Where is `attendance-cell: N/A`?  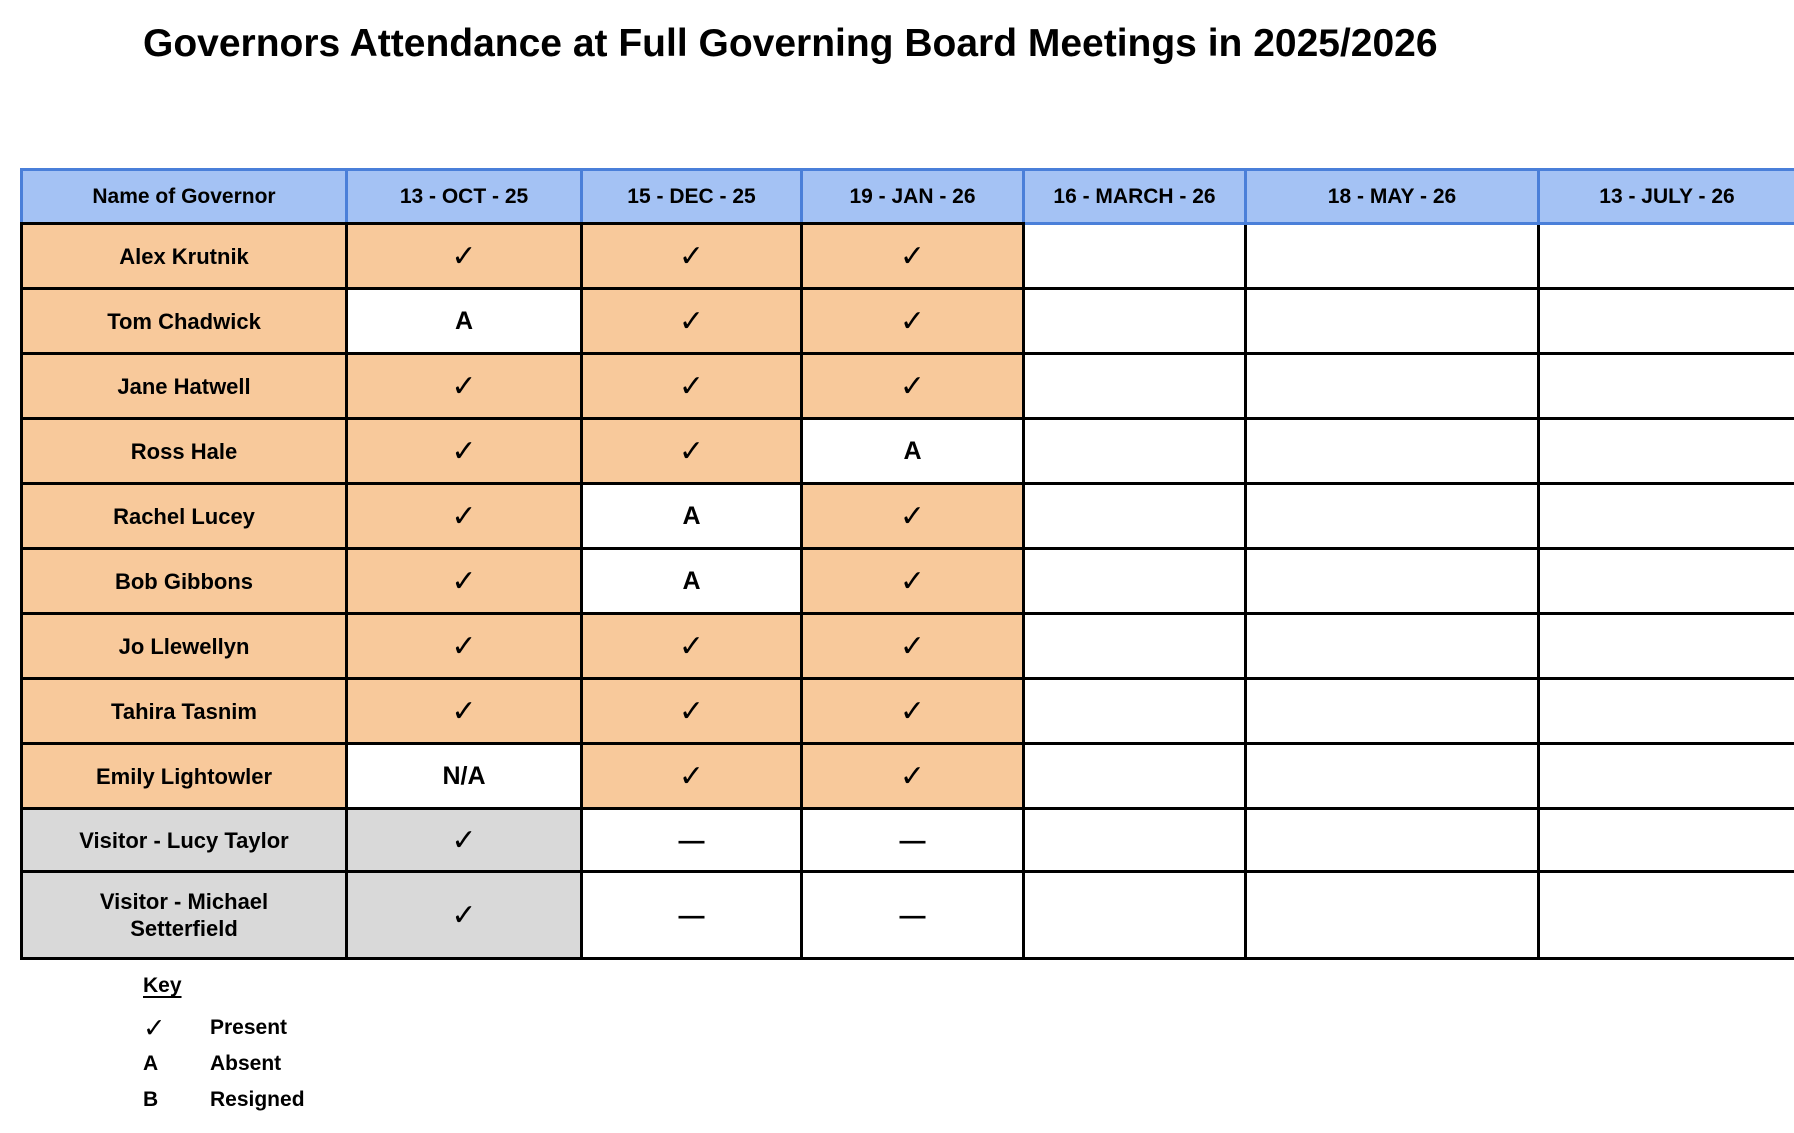 attendance-cell: N/A is located at coordinates (464, 776).